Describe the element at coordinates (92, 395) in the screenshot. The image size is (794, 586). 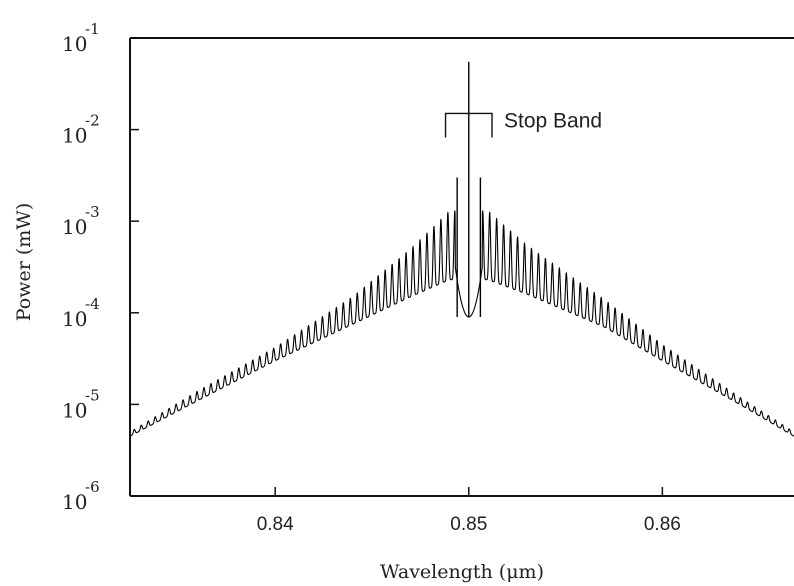
I see `y-tick-label-exp-4: -5` at that location.